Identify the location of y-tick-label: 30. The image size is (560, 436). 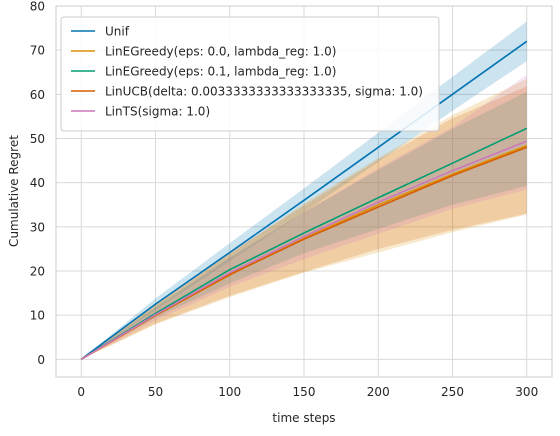
(37, 227).